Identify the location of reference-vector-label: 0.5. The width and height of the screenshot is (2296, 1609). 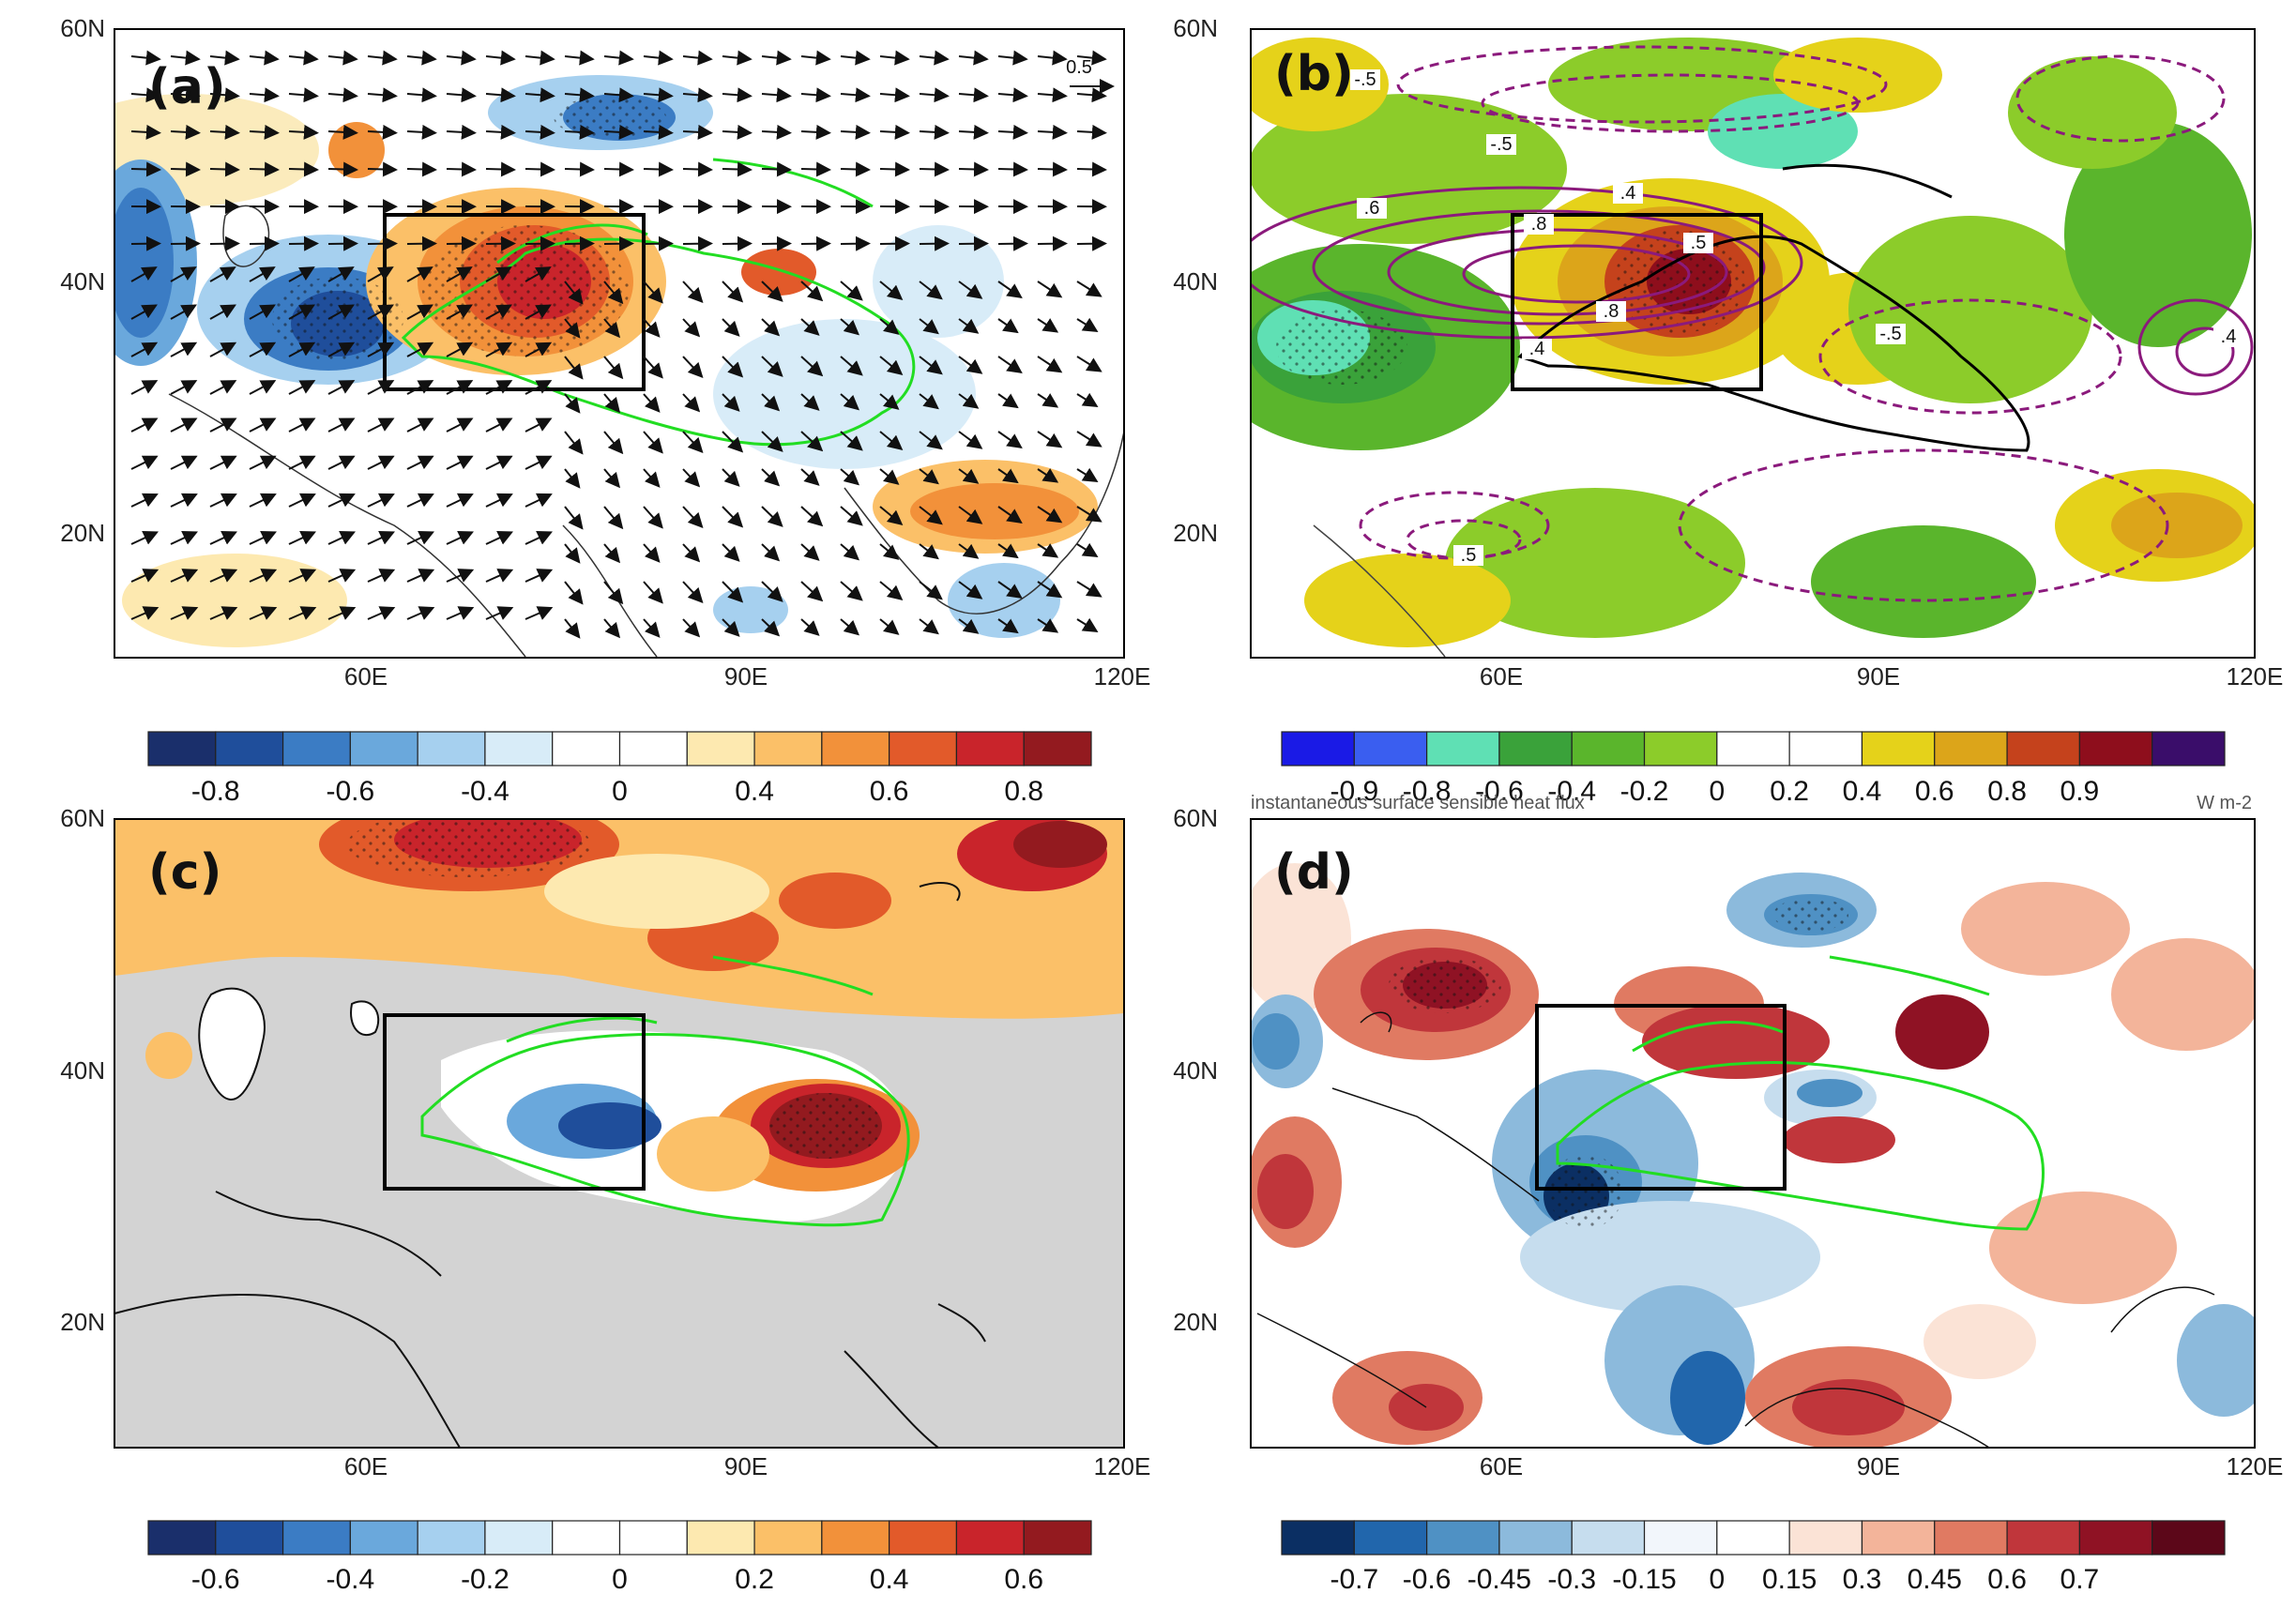
(1079, 67).